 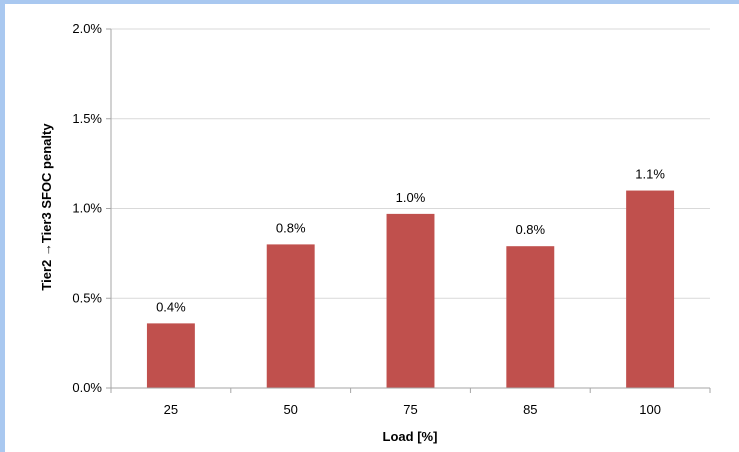 What do you see at coordinates (369, 2) in the screenshot?
I see `frame-top-border` at bounding box center [369, 2].